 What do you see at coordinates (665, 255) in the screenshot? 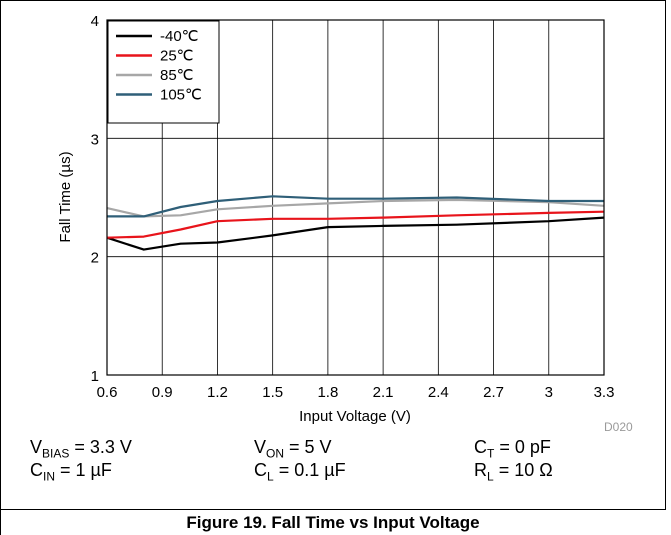
I see `frame-right-border` at bounding box center [665, 255].